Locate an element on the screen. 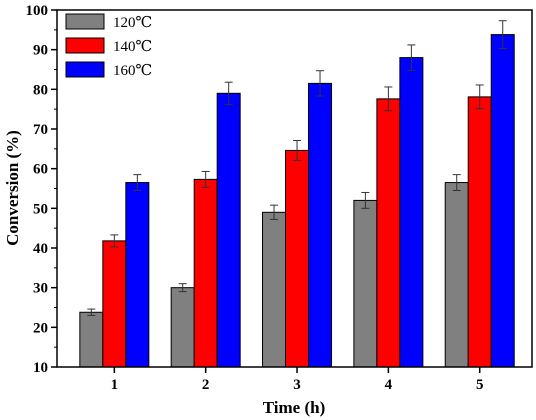  y-tick-label: 100 is located at coordinates (37, 11).